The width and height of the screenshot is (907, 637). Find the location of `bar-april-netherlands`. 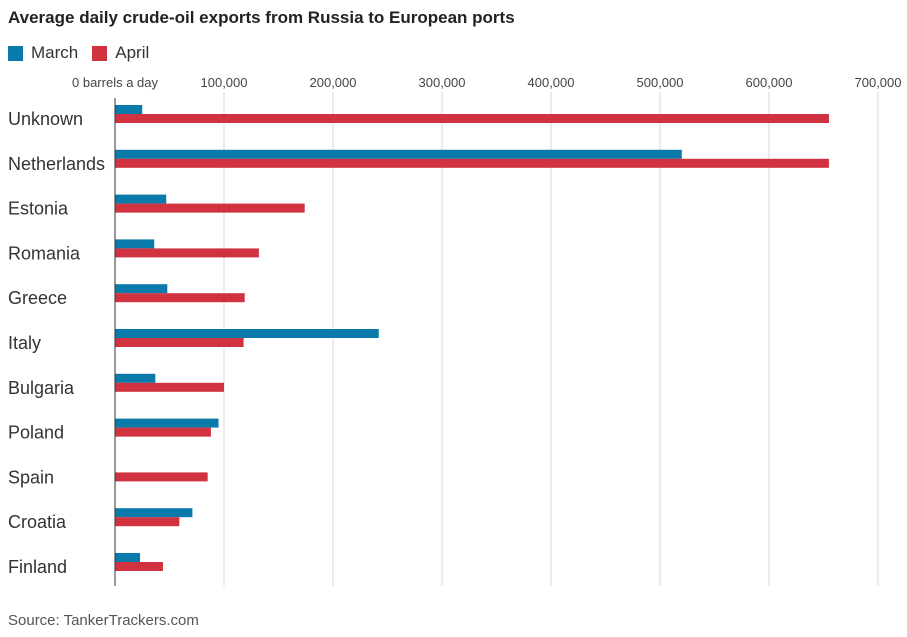

bar-april-netherlands is located at coordinates (472, 163).